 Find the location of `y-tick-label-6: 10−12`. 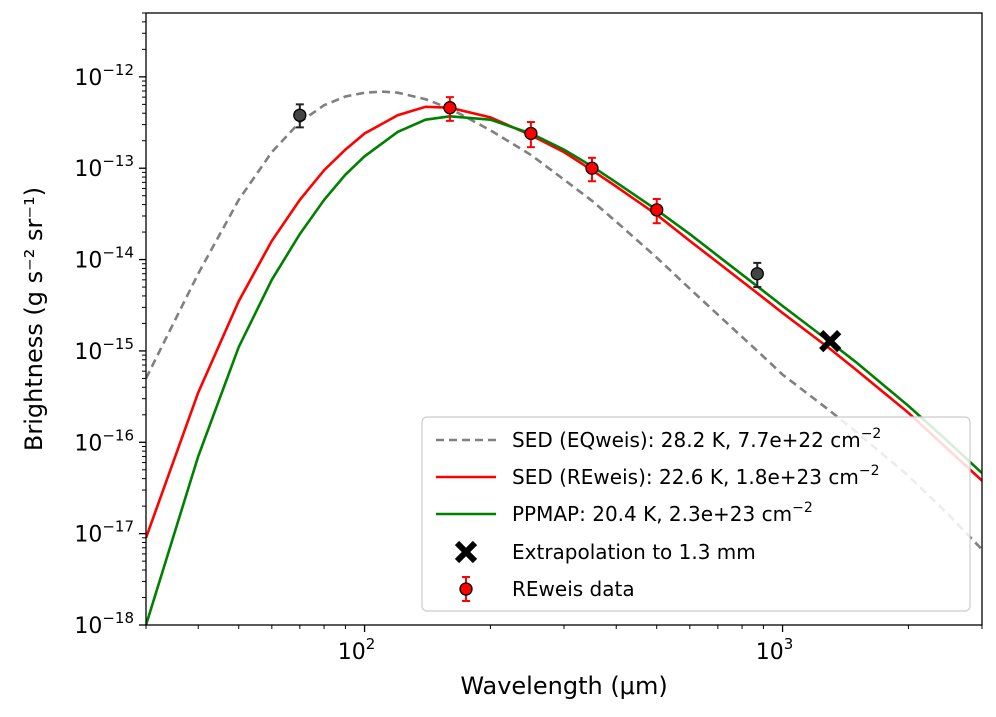

y-tick-label-6: 10−12 is located at coordinates (104, 76).